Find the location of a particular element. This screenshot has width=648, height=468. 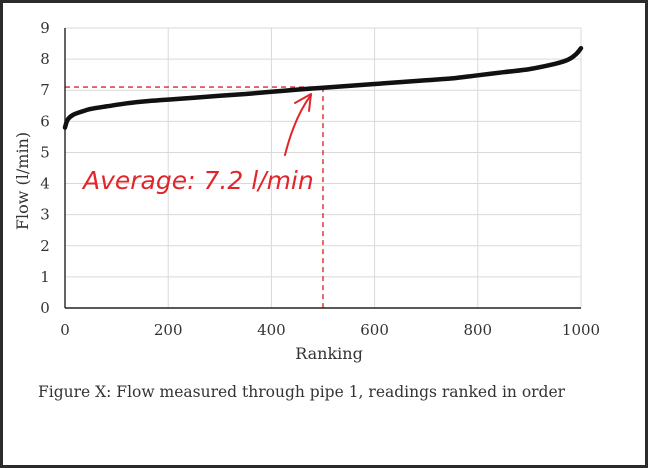

arrow-shaft is located at coordinates (298, 125).